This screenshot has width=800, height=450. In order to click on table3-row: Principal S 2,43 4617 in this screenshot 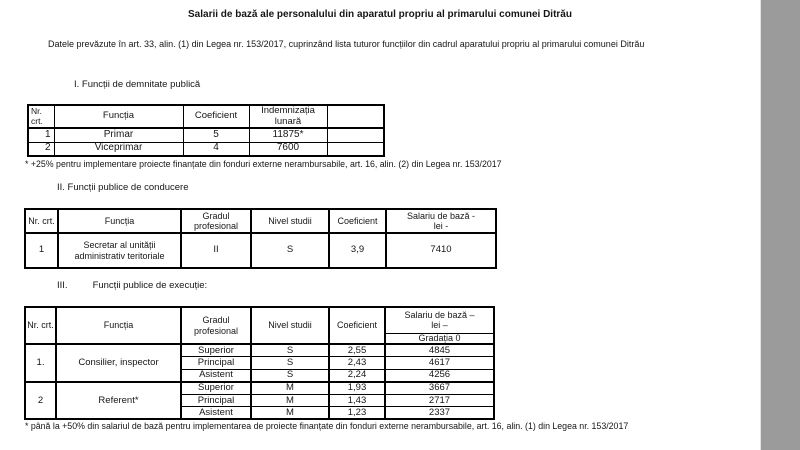, I will do `click(260, 363)`.